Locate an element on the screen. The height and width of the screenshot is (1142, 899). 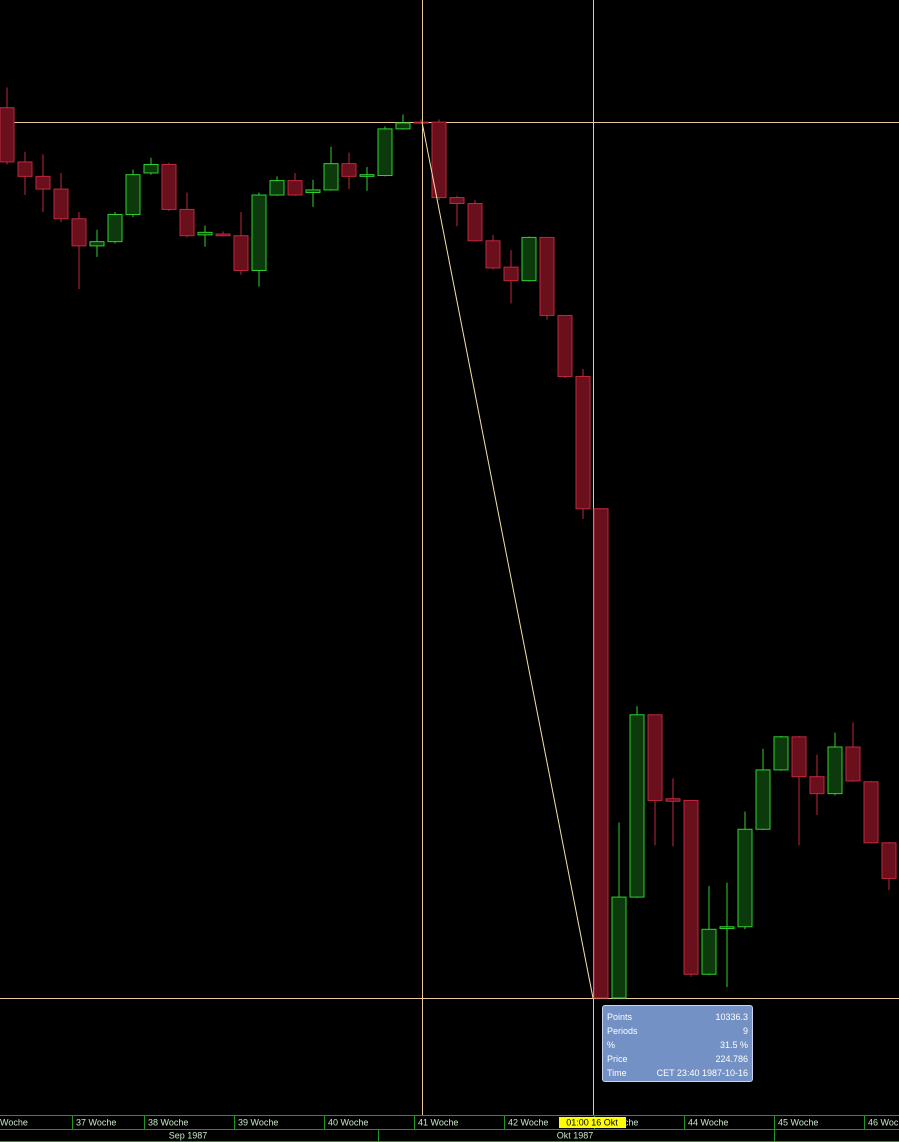
week-label: 45 Woche is located at coordinates (798, 1122).